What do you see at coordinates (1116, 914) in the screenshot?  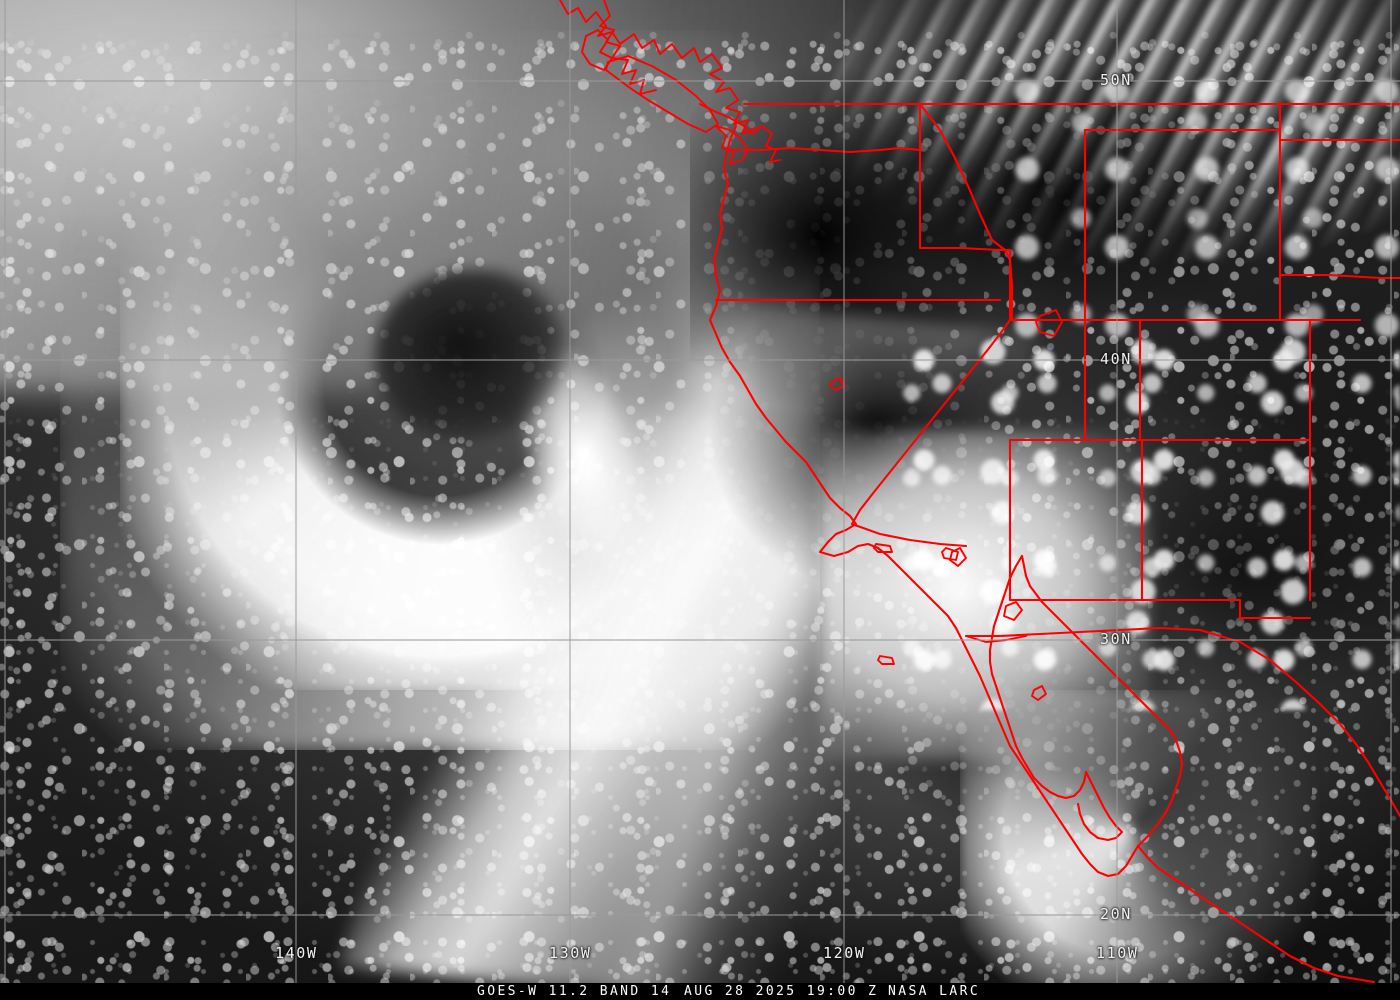 I see `latitude-label-20n: 20N` at bounding box center [1116, 914].